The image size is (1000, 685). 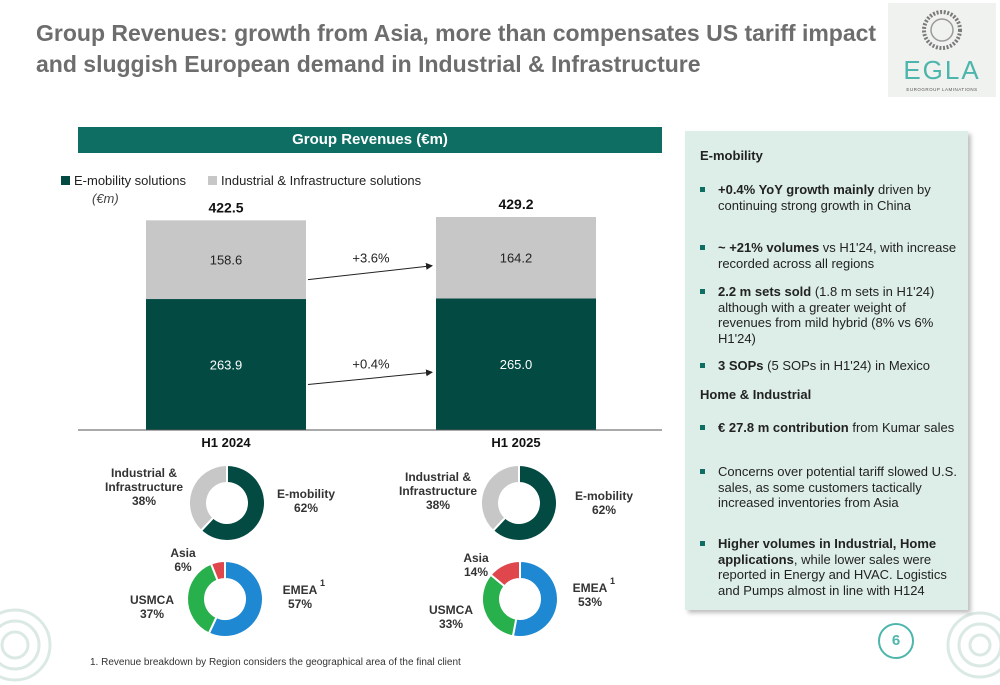 I want to click on legend-item-industrial: Industrial & Infrastructure solutions, so click(x=314, y=180).